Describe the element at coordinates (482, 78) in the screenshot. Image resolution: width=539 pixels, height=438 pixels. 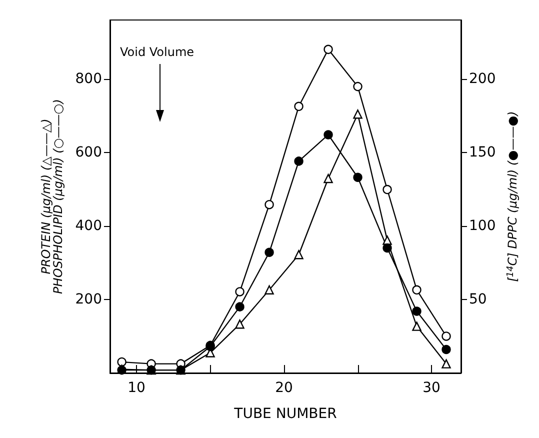
I see `y2-tick-label: 200` at that location.